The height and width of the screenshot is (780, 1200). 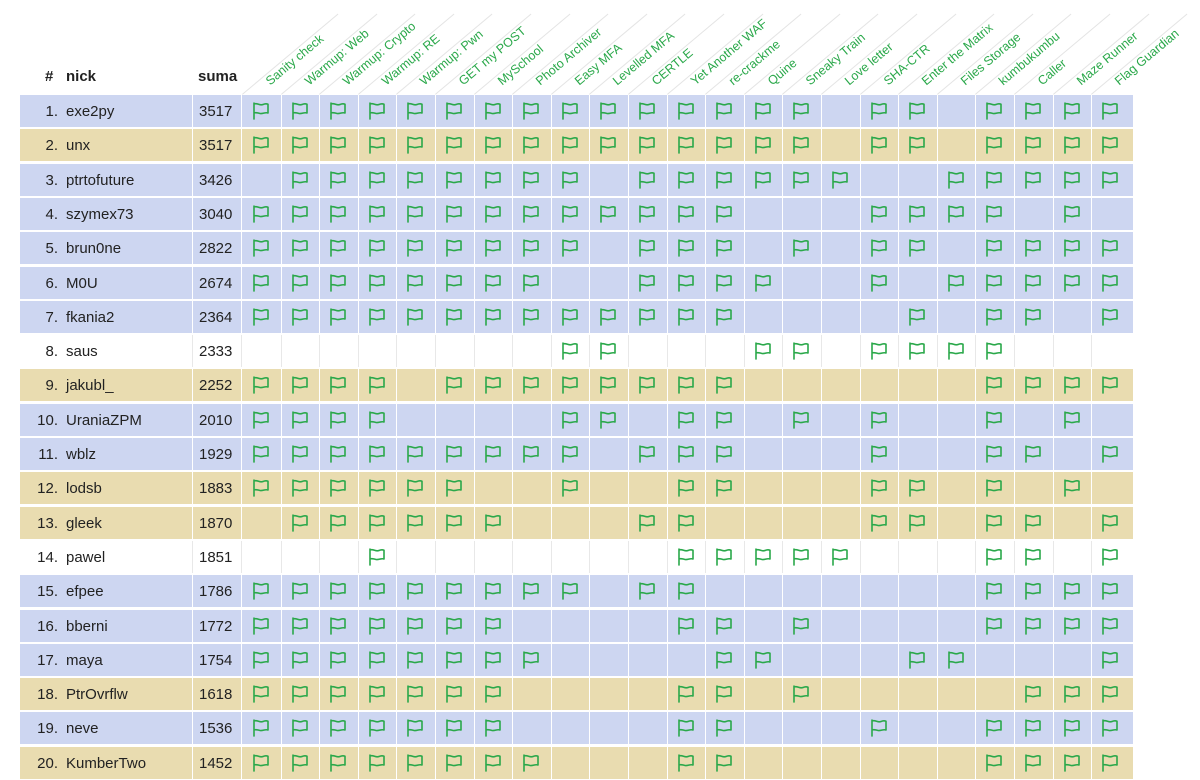 What do you see at coordinates (576, 352) in the screenshot?
I see `table-row: 8. saus 2333` at bounding box center [576, 352].